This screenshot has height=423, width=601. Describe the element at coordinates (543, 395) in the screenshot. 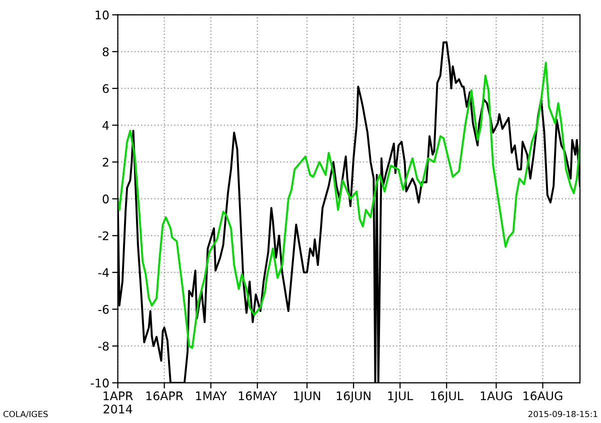

I see `x-tick-label: 16AUG` at that location.